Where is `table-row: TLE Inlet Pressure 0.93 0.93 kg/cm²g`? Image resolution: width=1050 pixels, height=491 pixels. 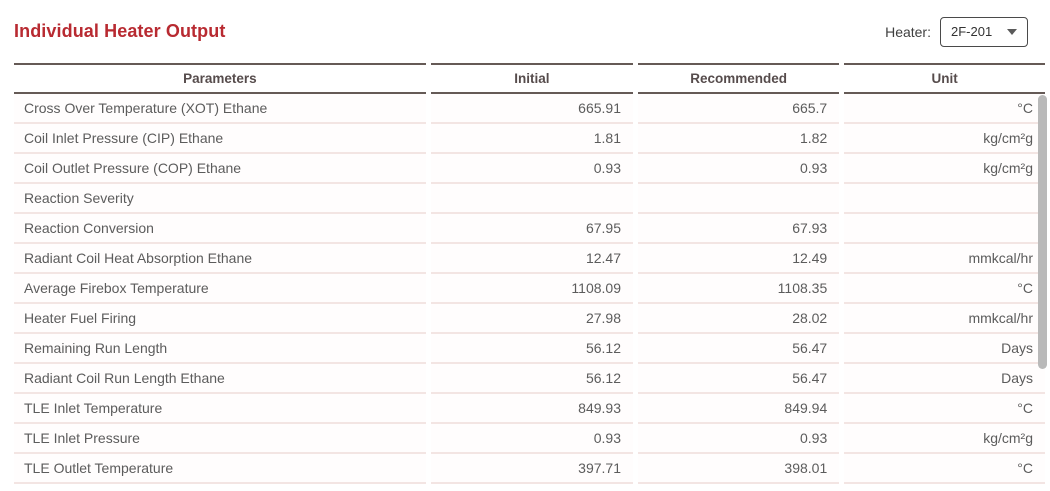 table-row: TLE Inlet Pressure 0.93 0.93 kg/cm²g is located at coordinates (529, 439).